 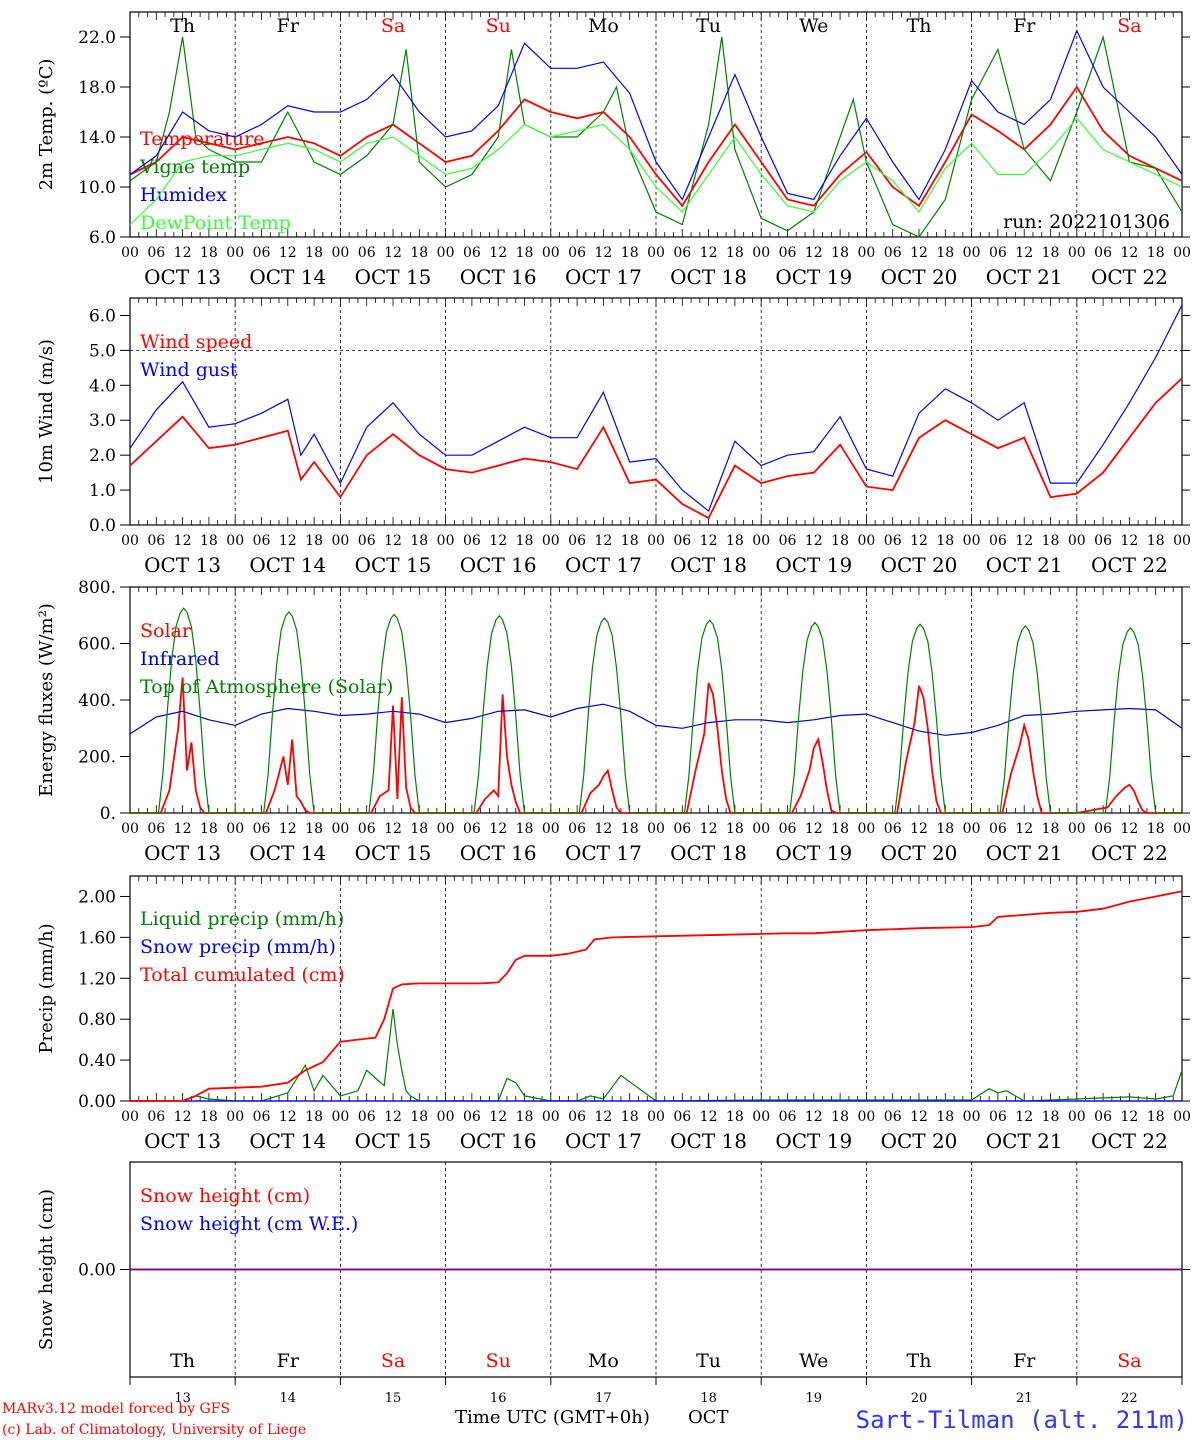 I want to click on legend-entry: Solar, so click(x=166, y=631).